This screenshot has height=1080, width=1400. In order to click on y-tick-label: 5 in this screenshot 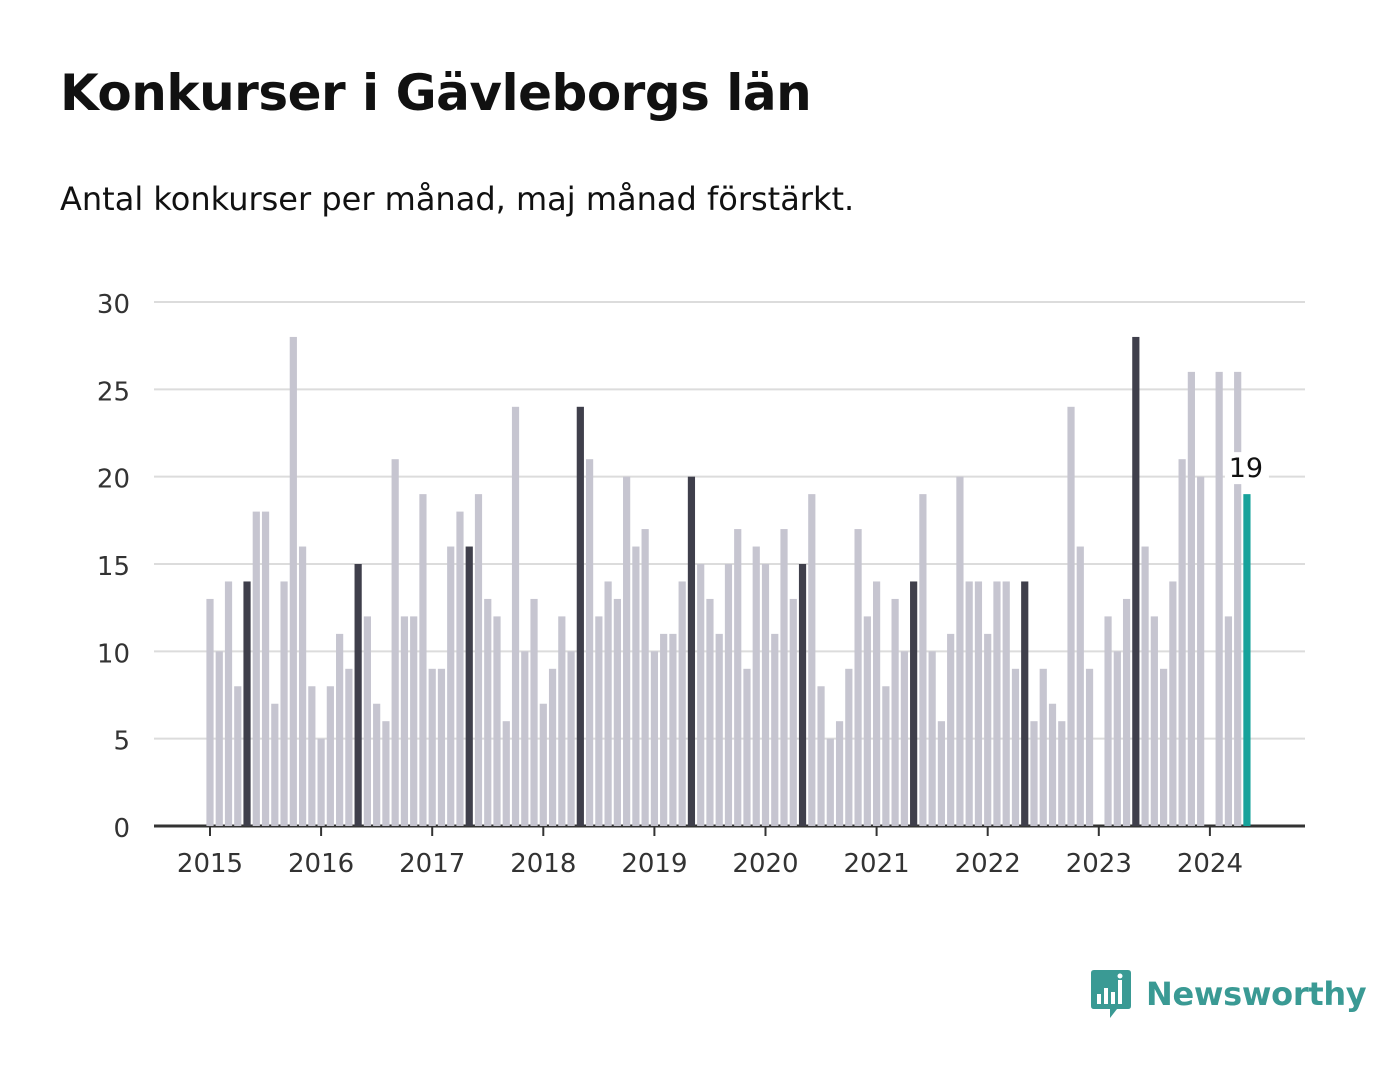, I will do `click(121, 742)`.